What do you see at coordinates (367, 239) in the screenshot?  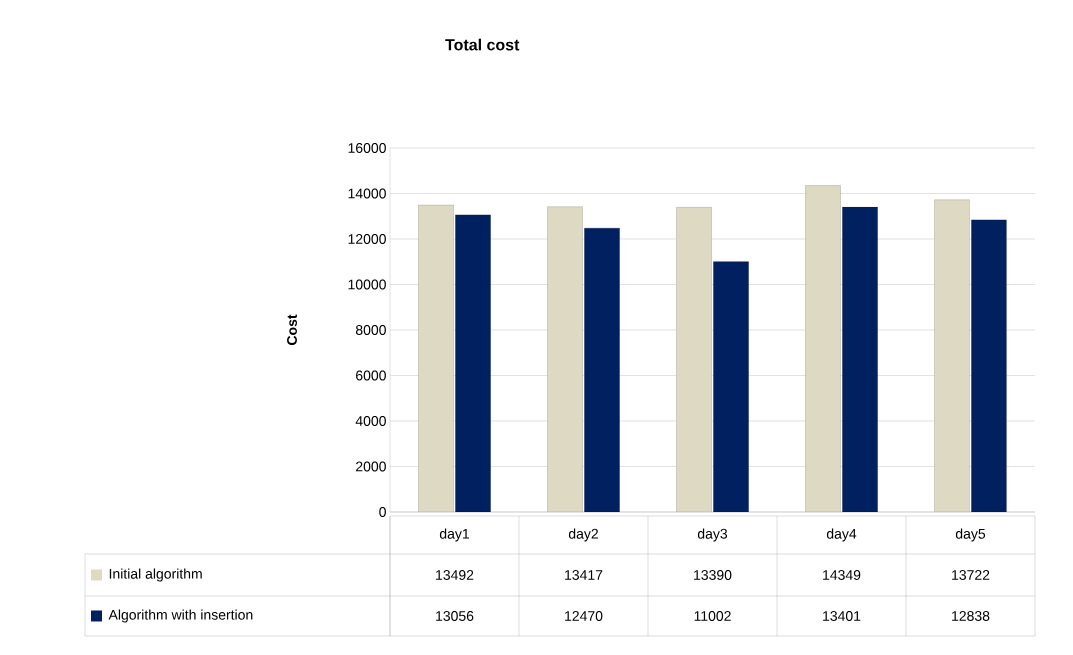 I see `y-tick-label: 12000` at bounding box center [367, 239].